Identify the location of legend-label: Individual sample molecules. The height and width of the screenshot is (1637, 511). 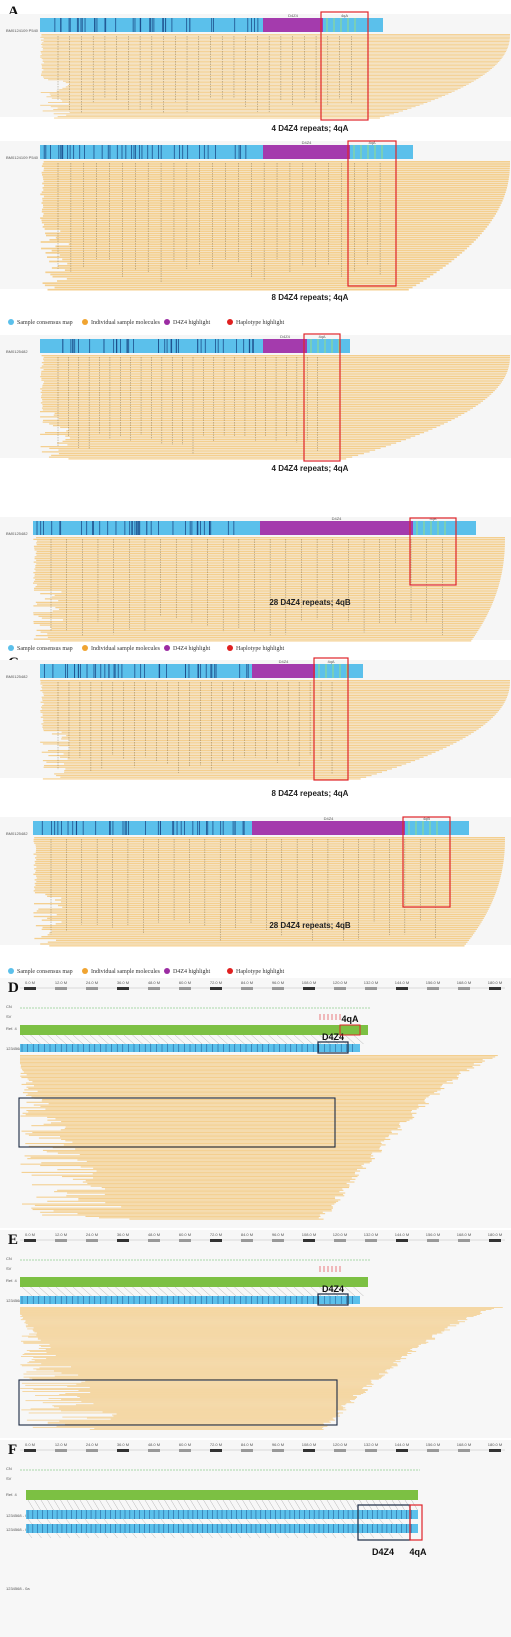
(126, 323).